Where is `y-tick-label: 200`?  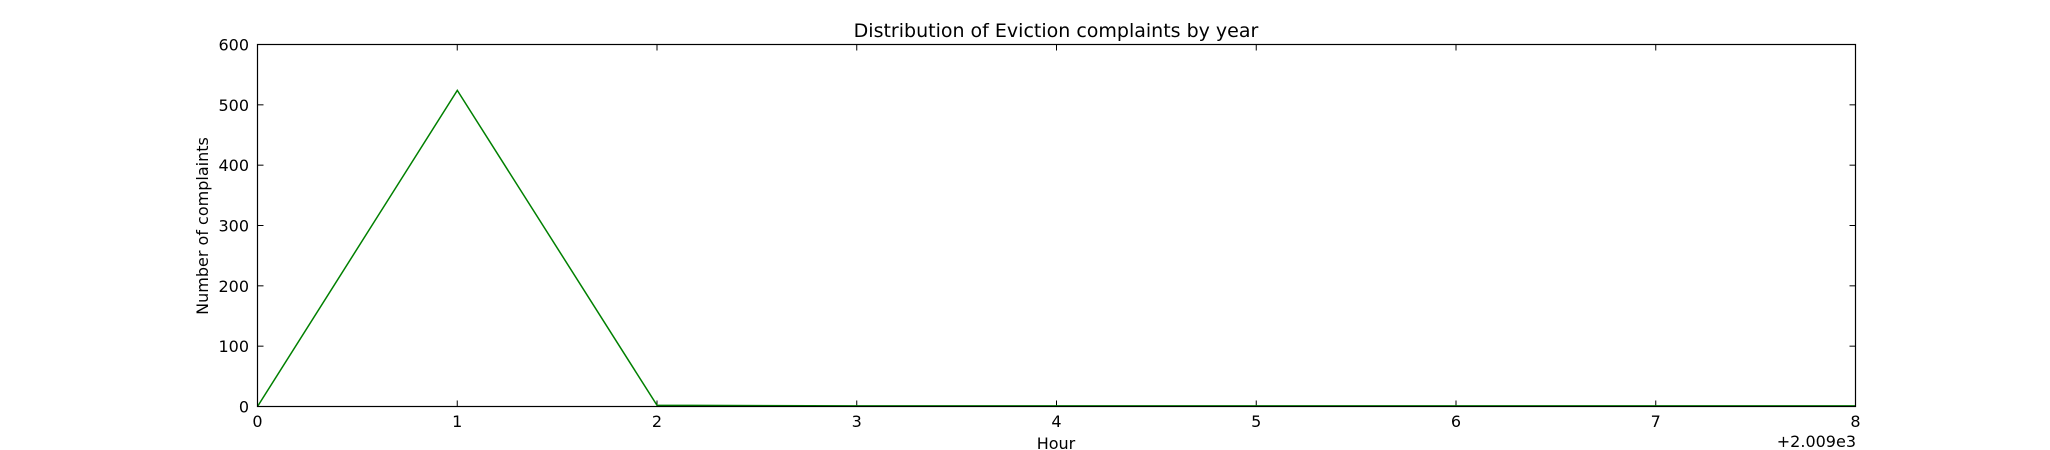
y-tick-label: 200 is located at coordinates (233, 286).